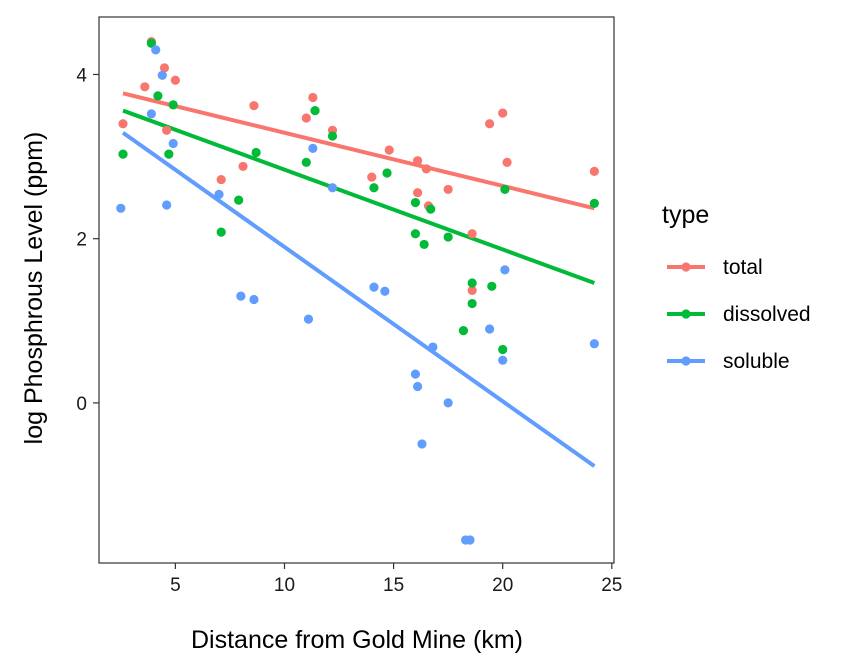 Image resolution: width=864 pixels, height=672 pixels. Describe the element at coordinates (686, 314) in the screenshot. I see `legend-key-point-dissolved` at that location.